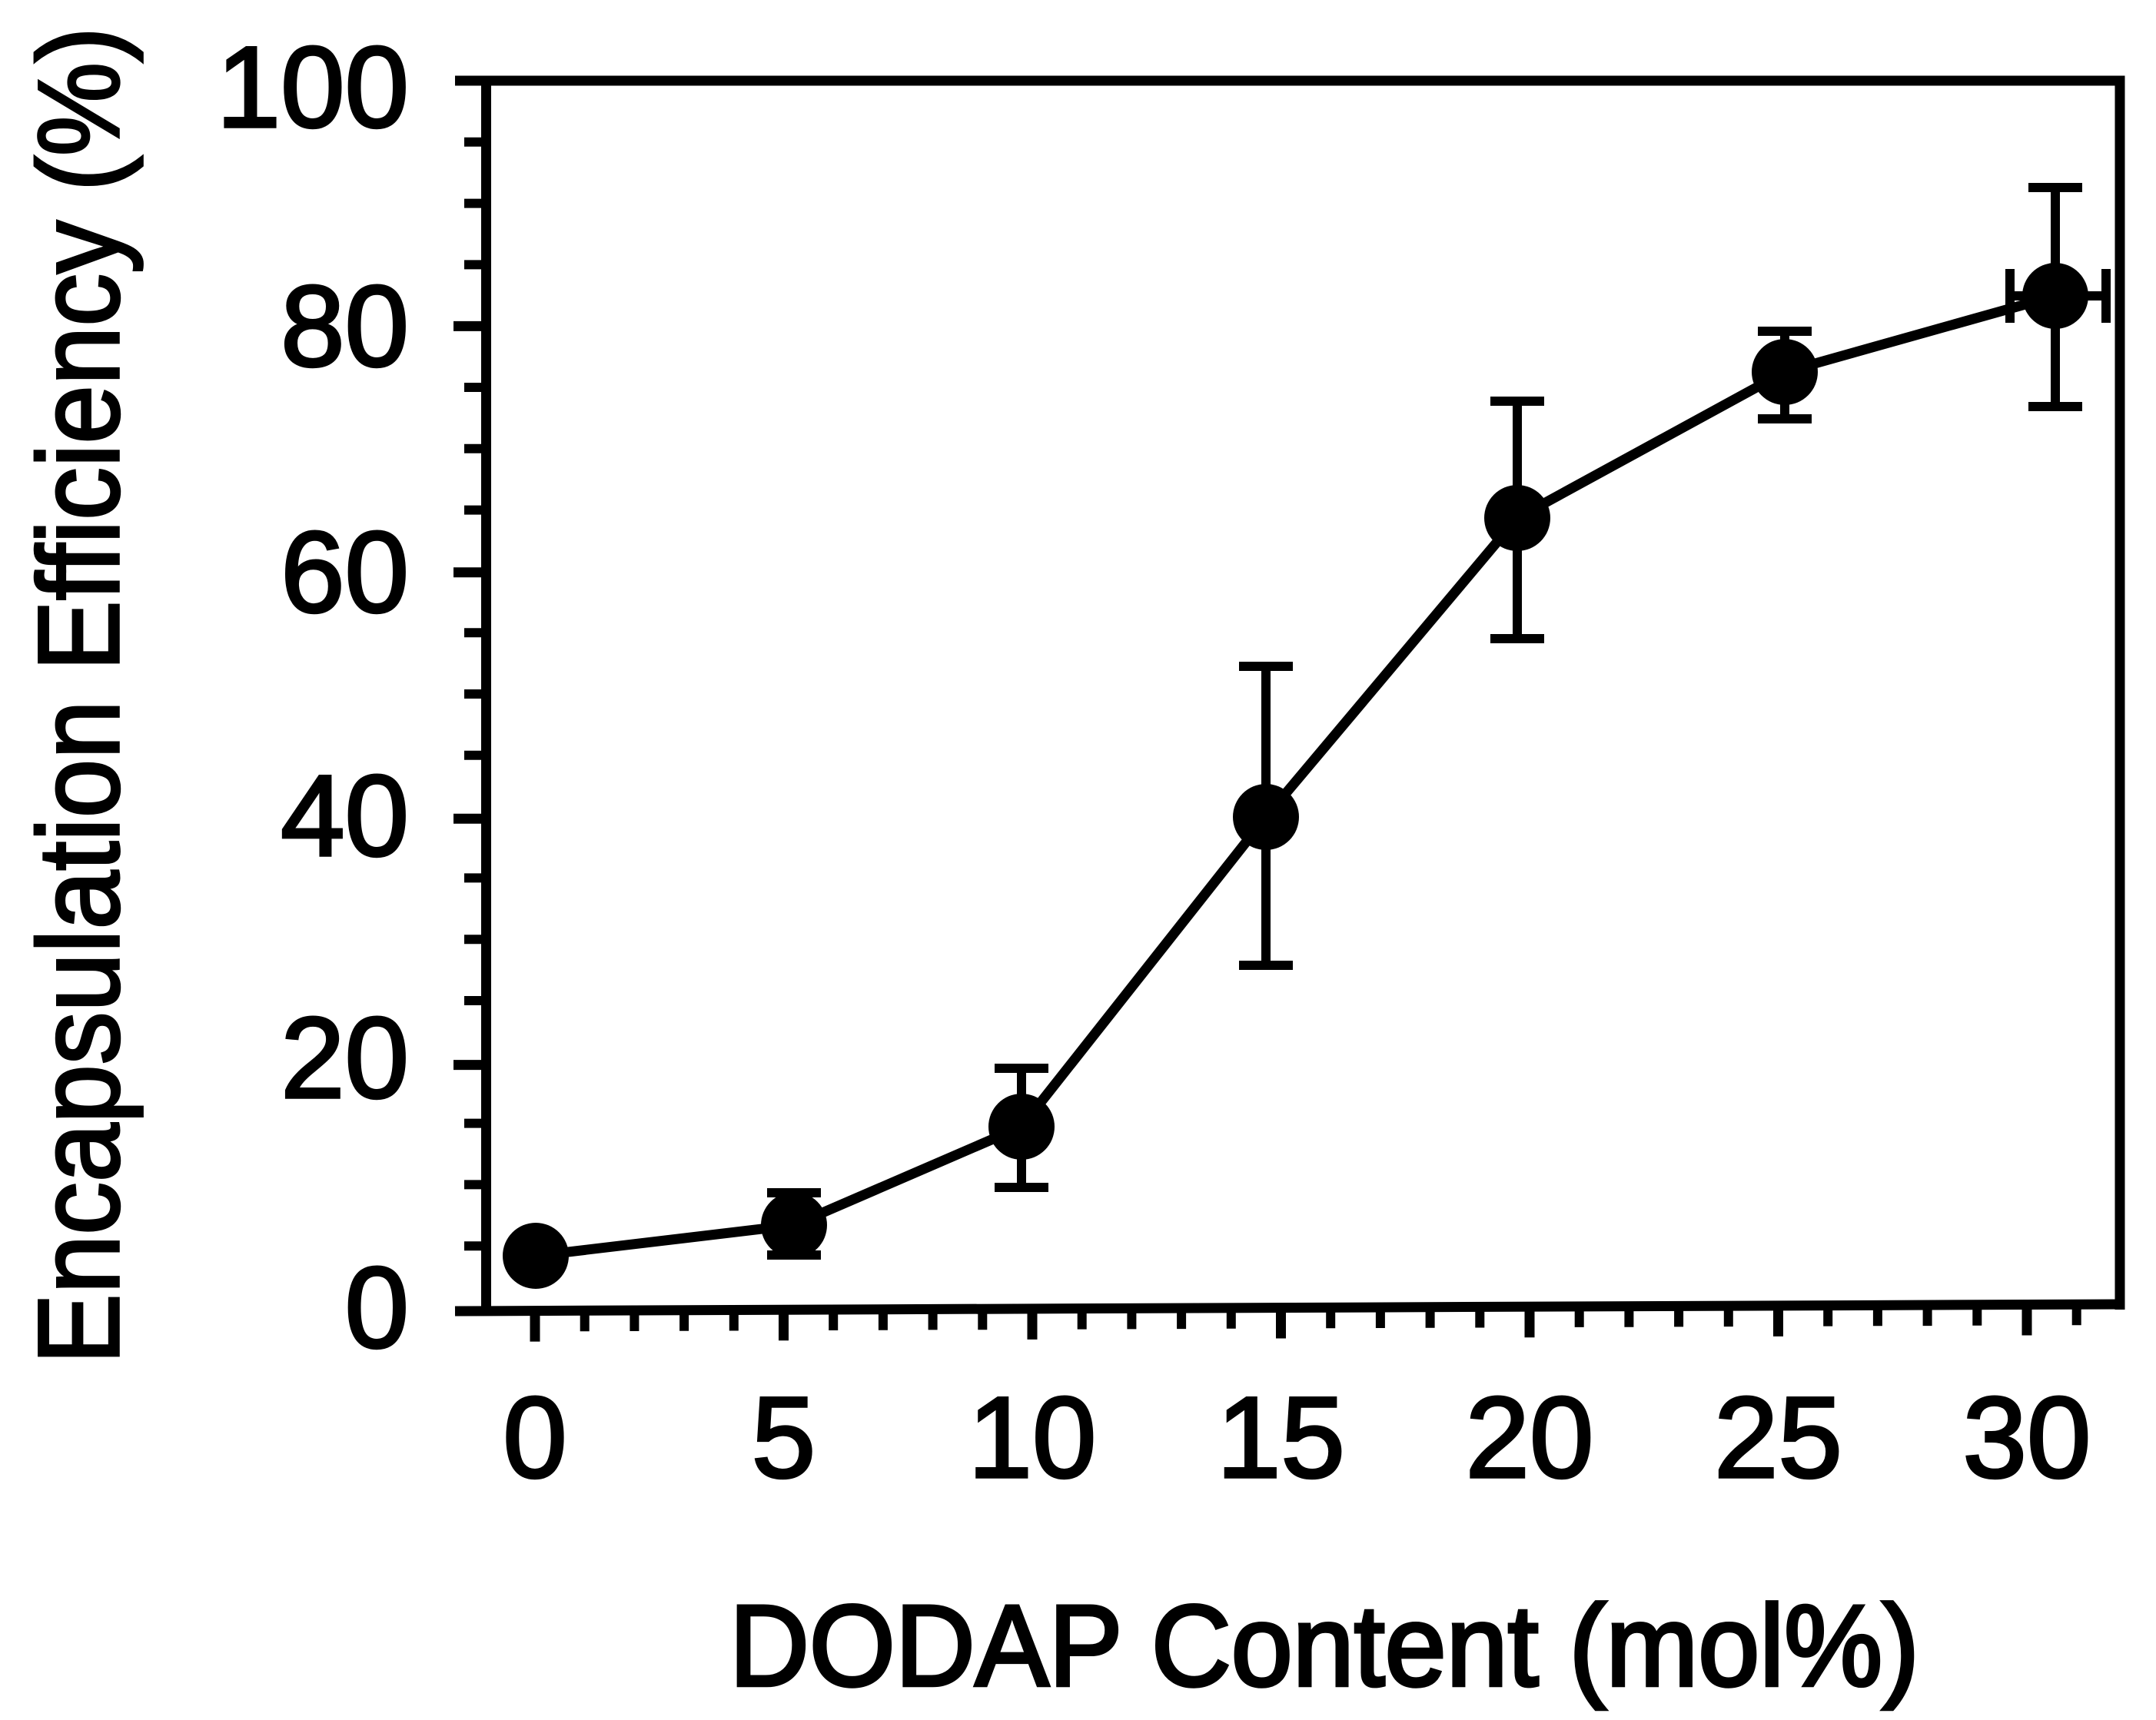 The image size is (2156, 1720). I want to click on svg-text: 80, so click(345, 325).